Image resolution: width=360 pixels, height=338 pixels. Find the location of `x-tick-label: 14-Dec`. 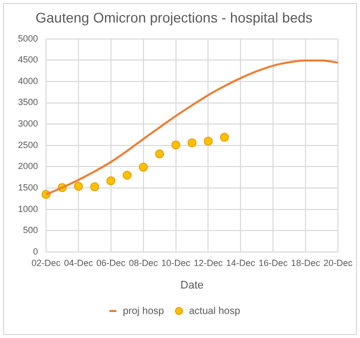

x-tick-label: 14-Dec is located at coordinates (241, 263).